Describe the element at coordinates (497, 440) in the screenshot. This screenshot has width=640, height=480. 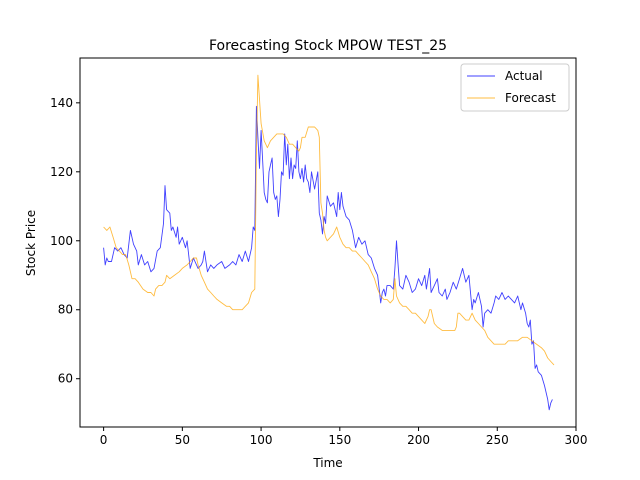
I see `x-tick-label: 250` at that location.